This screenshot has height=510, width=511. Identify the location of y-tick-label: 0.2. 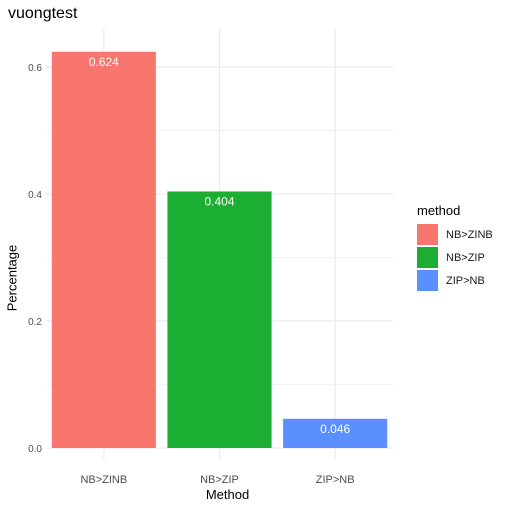
(35, 322).